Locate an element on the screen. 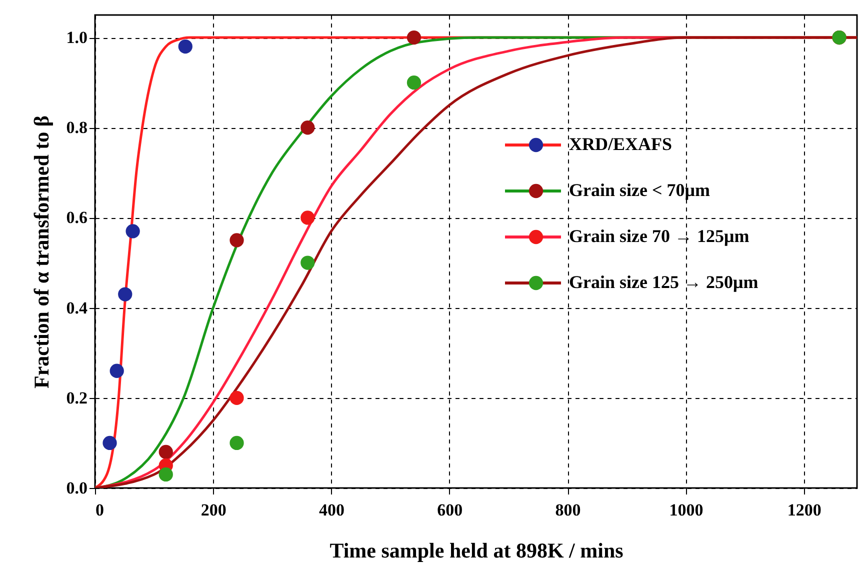 The image size is (861, 584). x-tick-label: 0 is located at coordinates (100, 510).